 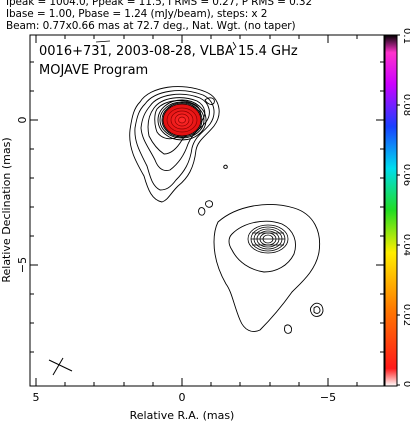 I want to click on colorbar-tick-label: 0.04, so click(x=405, y=245).